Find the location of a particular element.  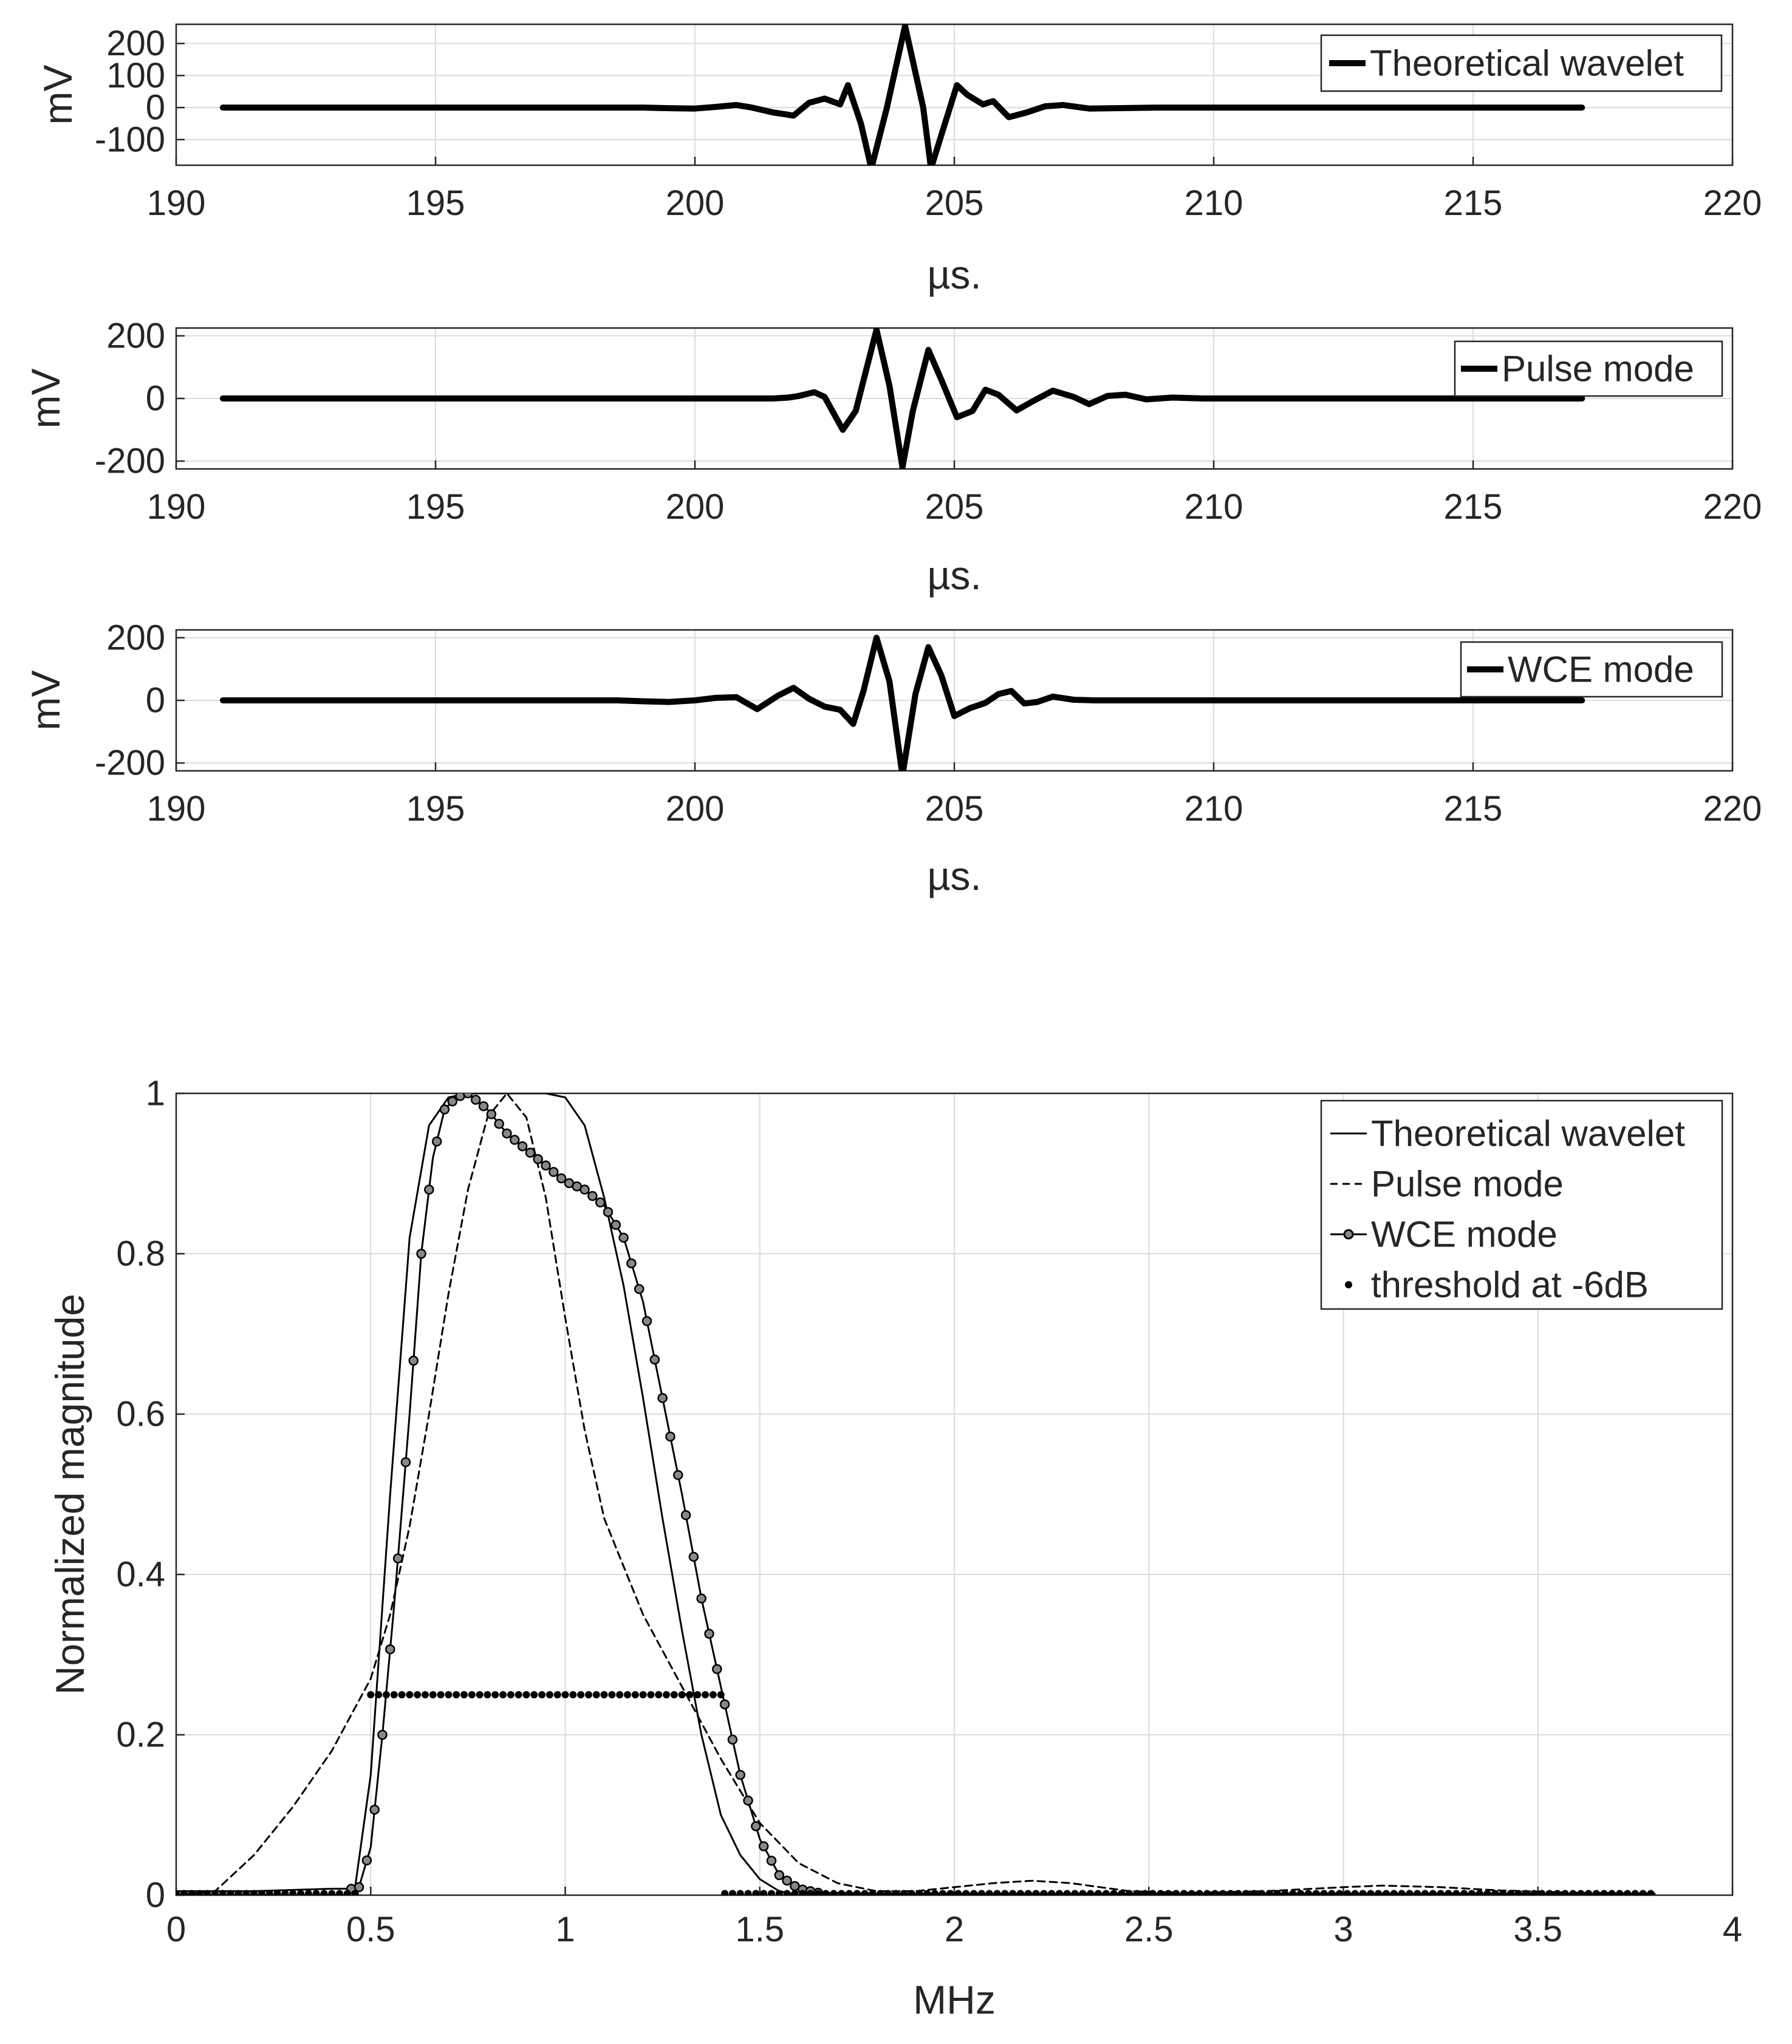

y-tick-label: 200 is located at coordinates (135, 637).